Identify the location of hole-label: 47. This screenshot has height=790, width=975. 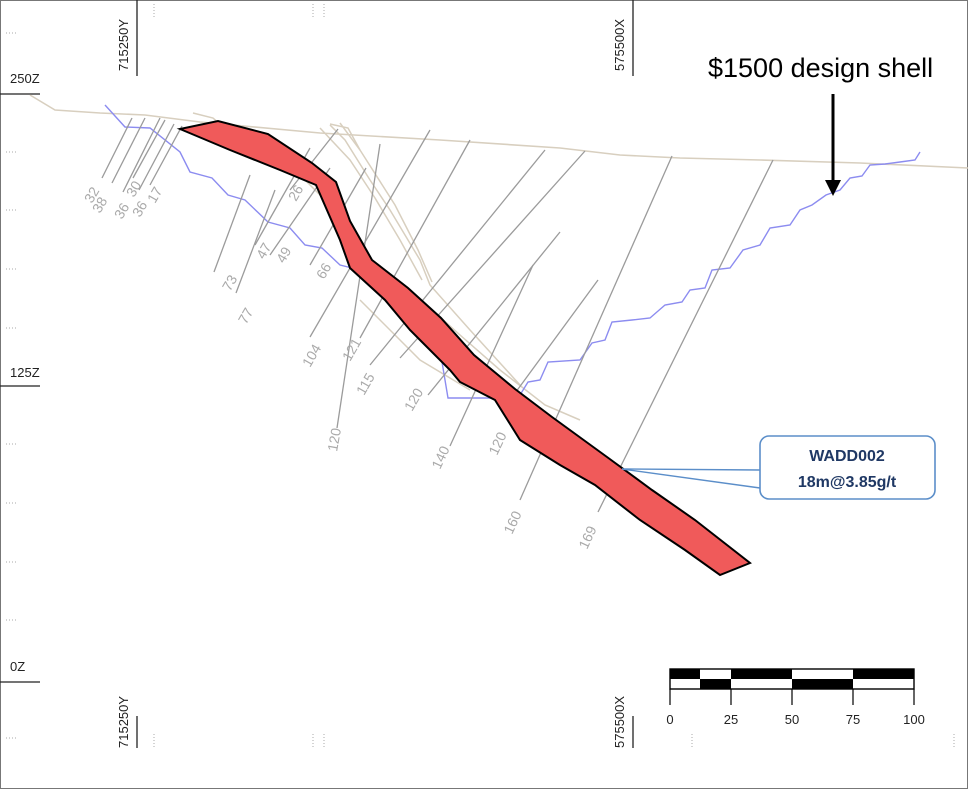
(264, 251).